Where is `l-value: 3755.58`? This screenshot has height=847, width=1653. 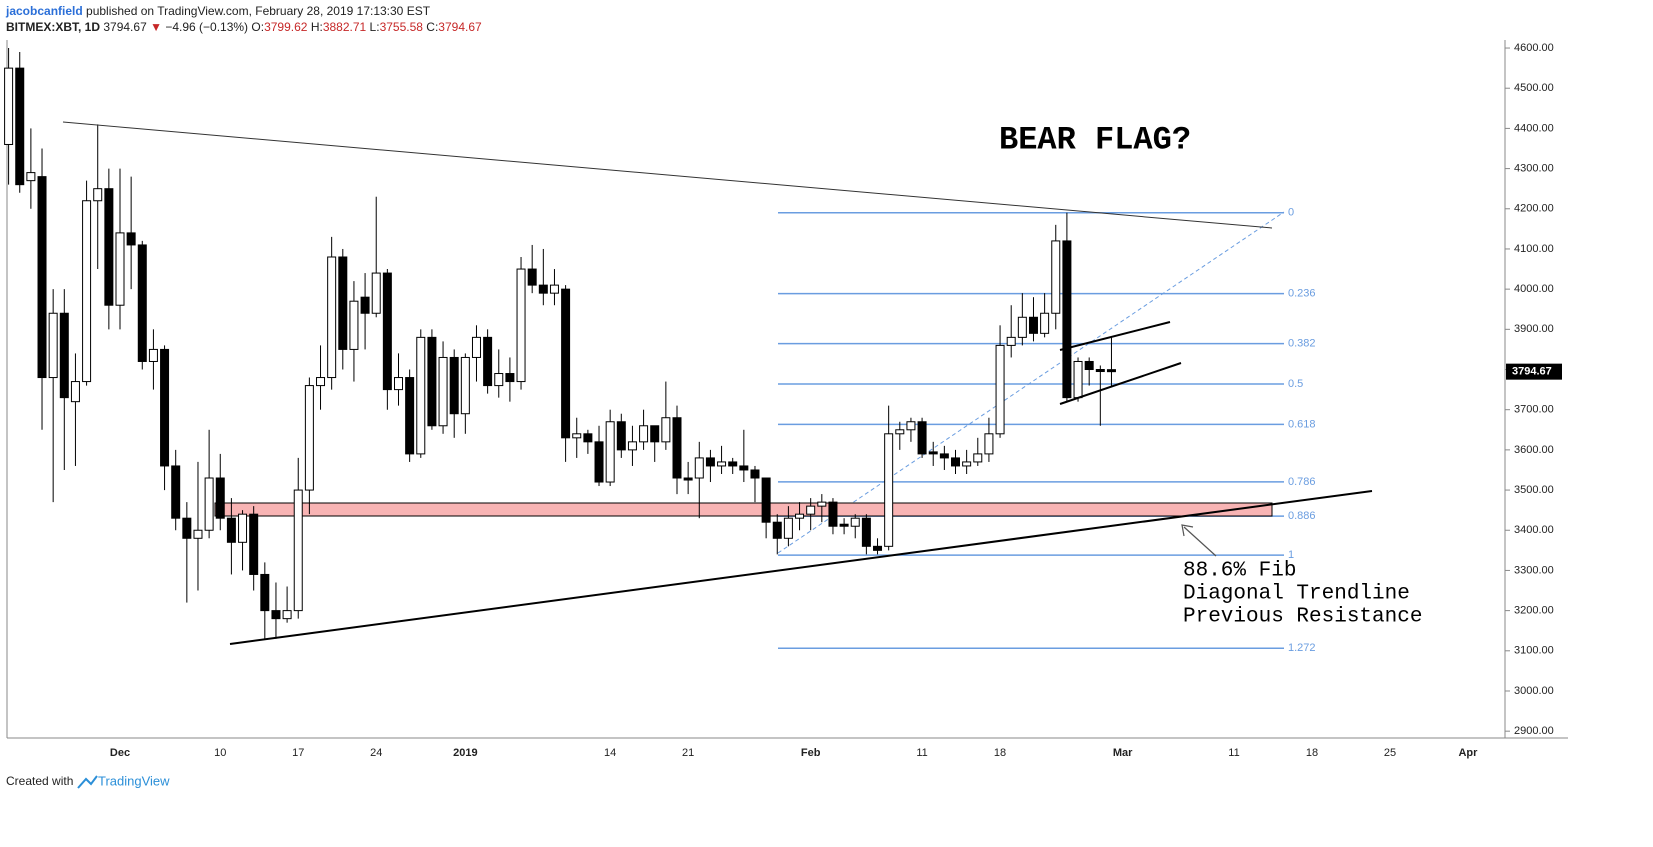 l-value: 3755.58 is located at coordinates (402, 27).